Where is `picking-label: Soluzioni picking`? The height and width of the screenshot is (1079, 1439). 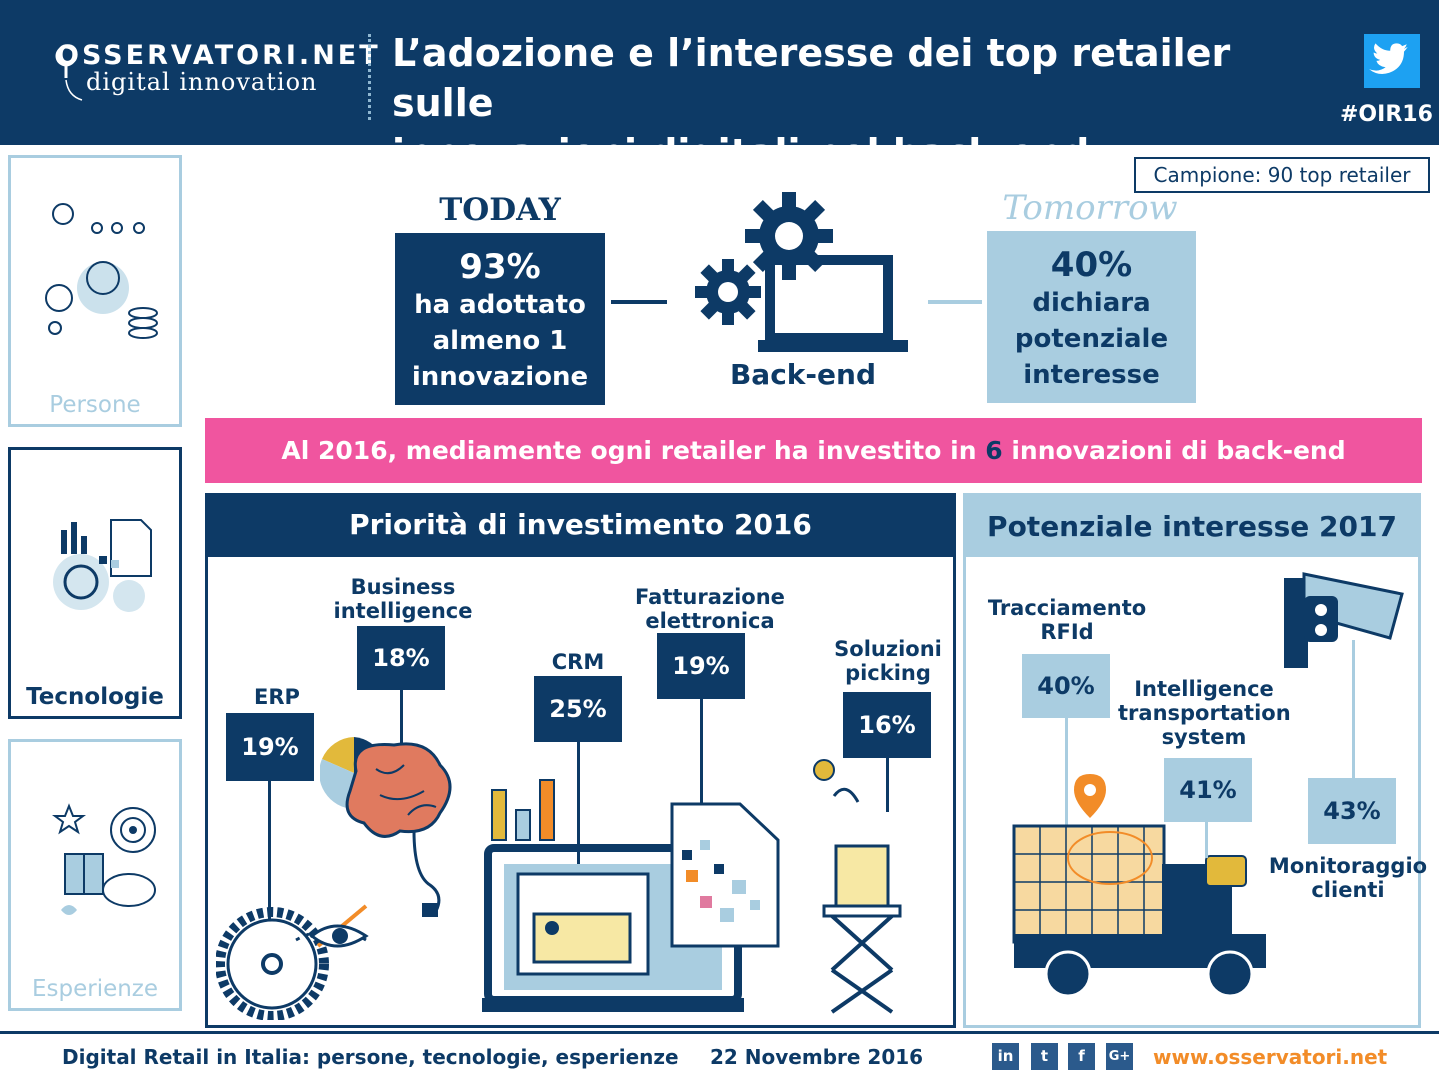
picking-label: Soluzioni picking is located at coordinates (888, 661).